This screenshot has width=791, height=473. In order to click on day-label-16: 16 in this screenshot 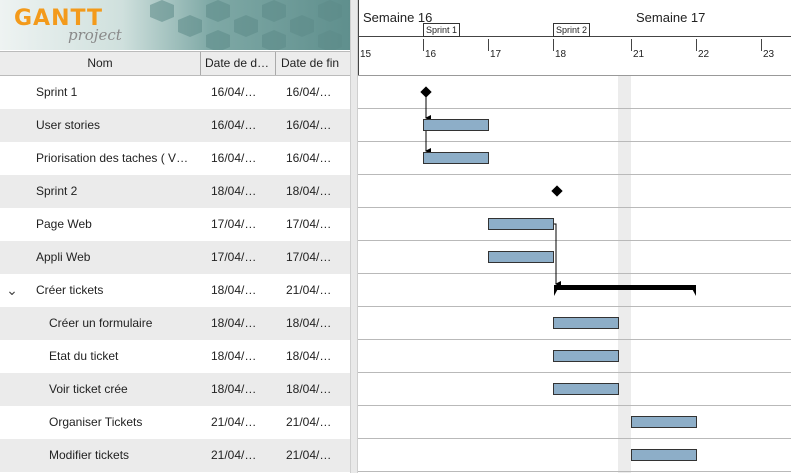, I will do `click(431, 54)`.